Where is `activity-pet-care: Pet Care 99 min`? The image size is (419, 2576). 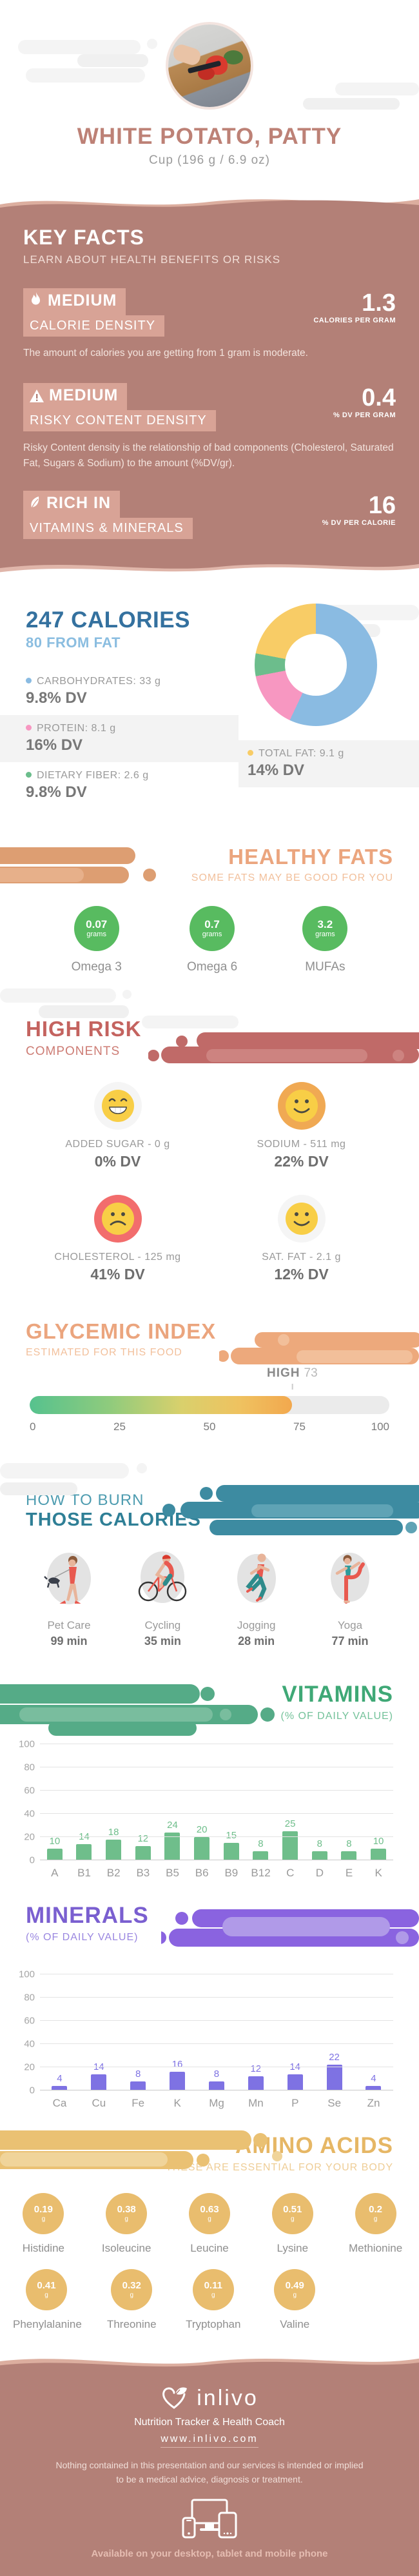 activity-pet-care: Pet Care 99 min is located at coordinates (69, 1598).